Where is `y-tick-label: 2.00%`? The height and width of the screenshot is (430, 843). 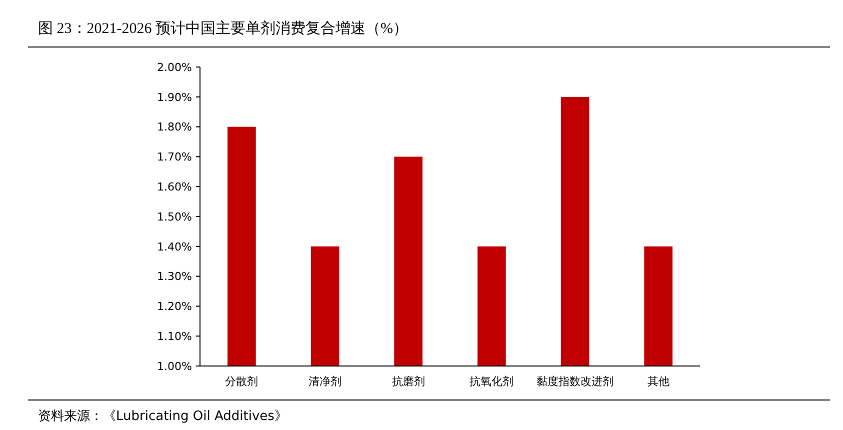 y-tick-label: 2.00% is located at coordinates (174, 67).